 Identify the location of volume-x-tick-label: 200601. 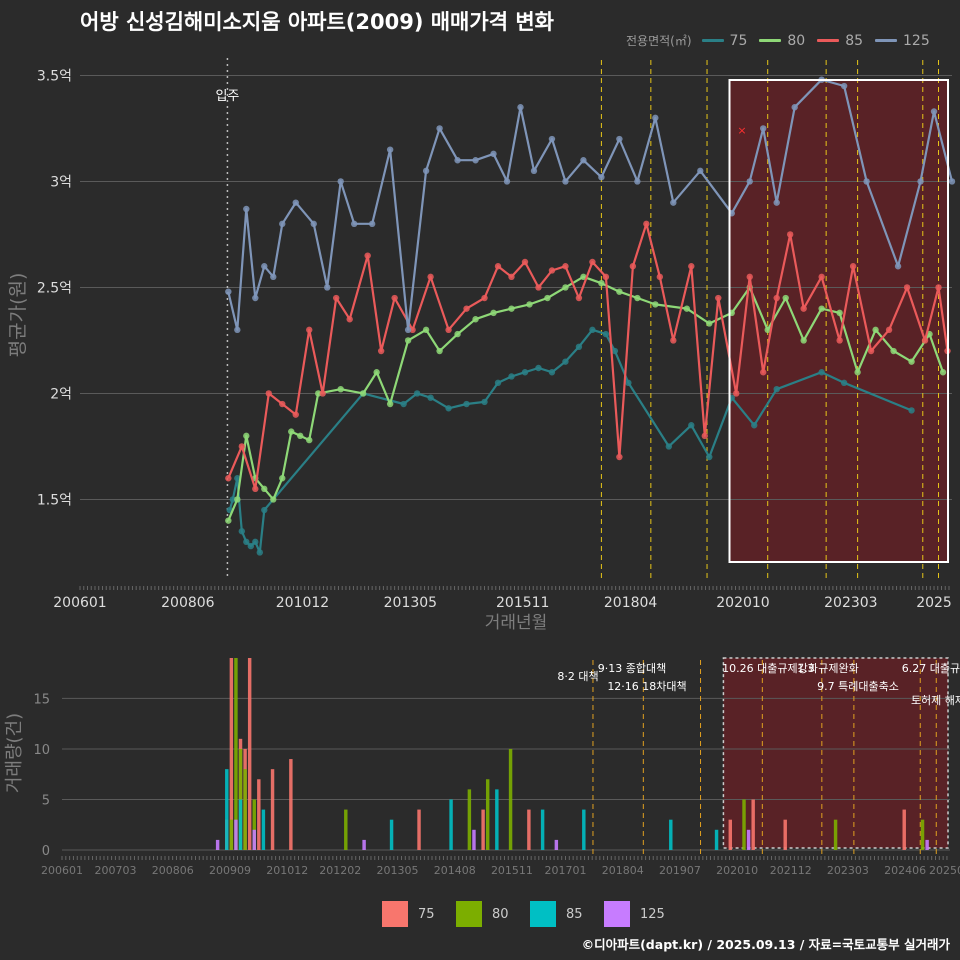
(62, 870).